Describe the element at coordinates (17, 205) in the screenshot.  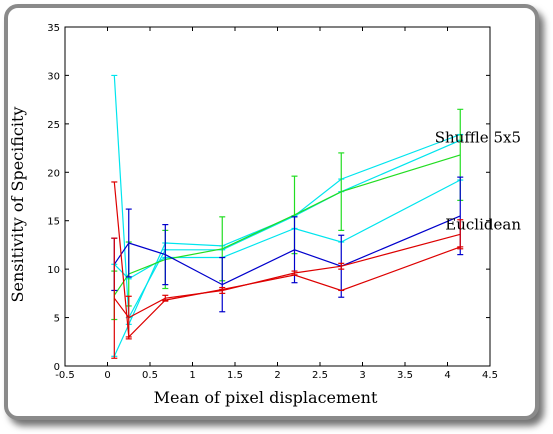
I see `y-axis-label: Sensitivity of Specificity` at that location.